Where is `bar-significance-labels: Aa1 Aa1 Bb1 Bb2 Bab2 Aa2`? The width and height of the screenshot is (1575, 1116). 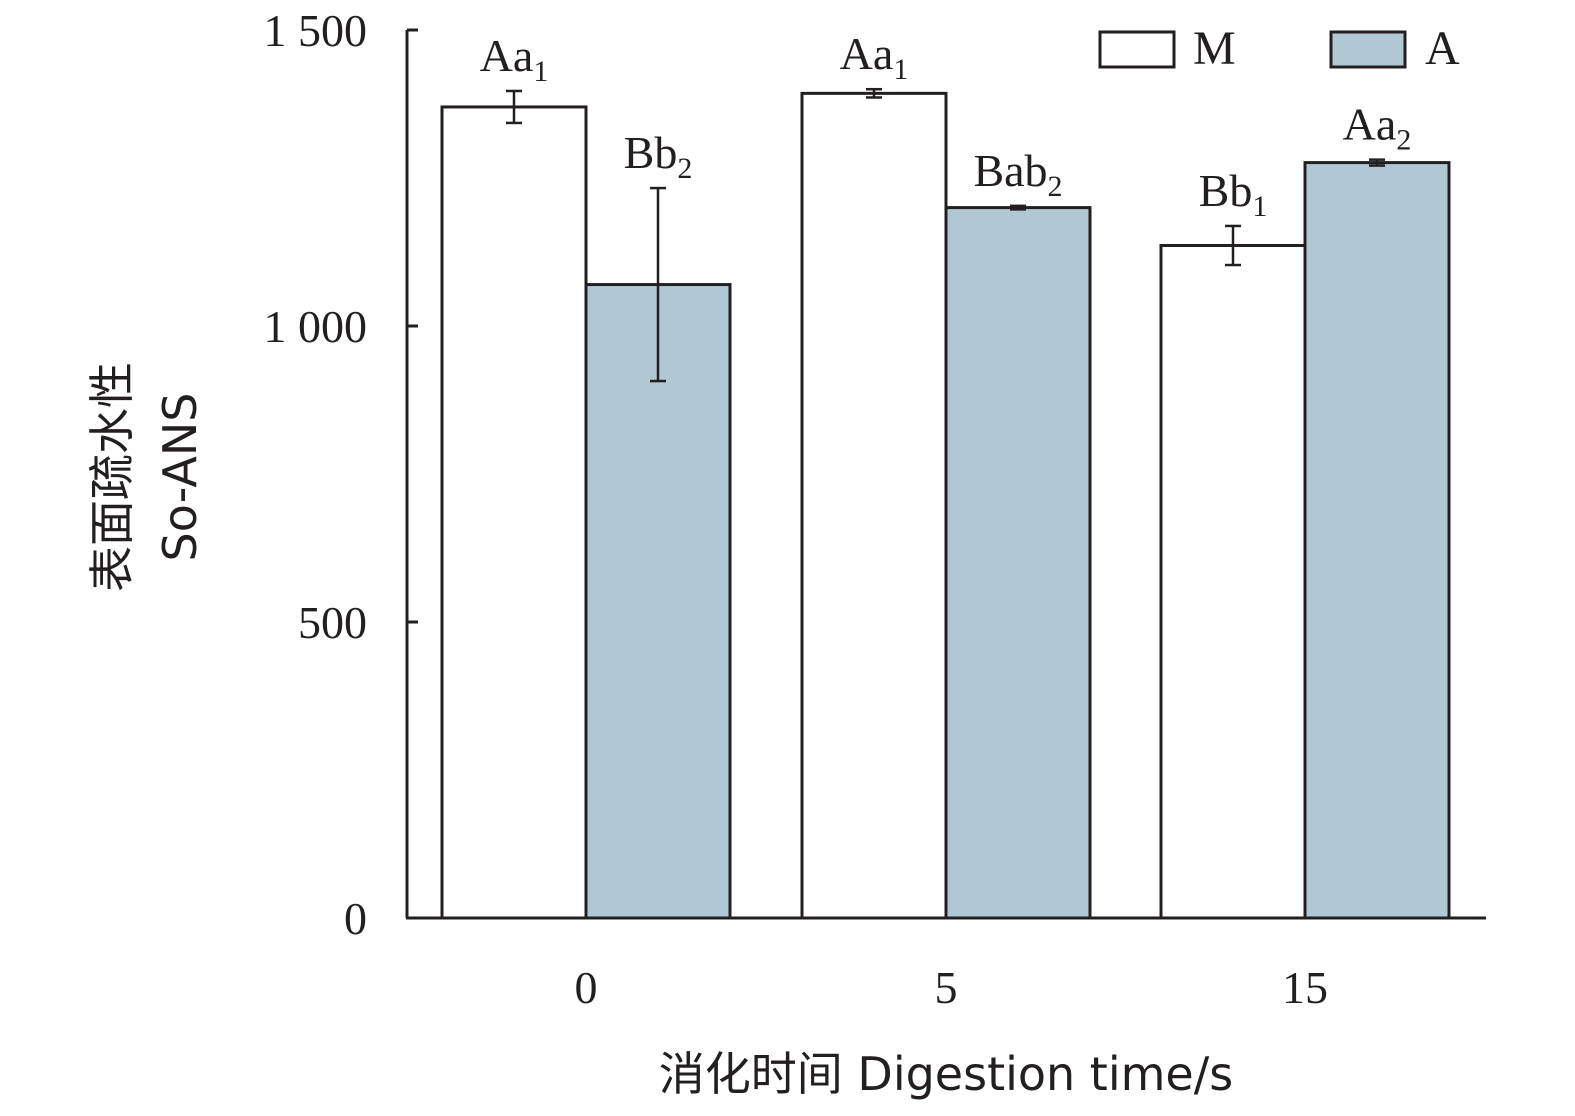 bar-significance-labels: Aa1 Aa1 Bb1 Bb2 Bab2 Aa2 is located at coordinates (946, 125).